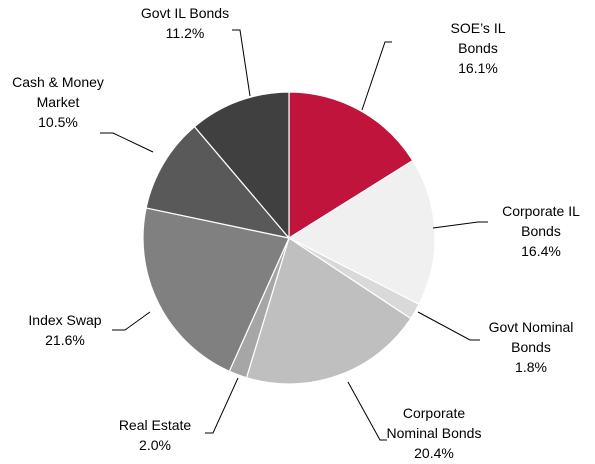 The width and height of the screenshot is (595, 464). Describe the element at coordinates (58, 122) in the screenshot. I see `value-label: 10.5%` at that location.